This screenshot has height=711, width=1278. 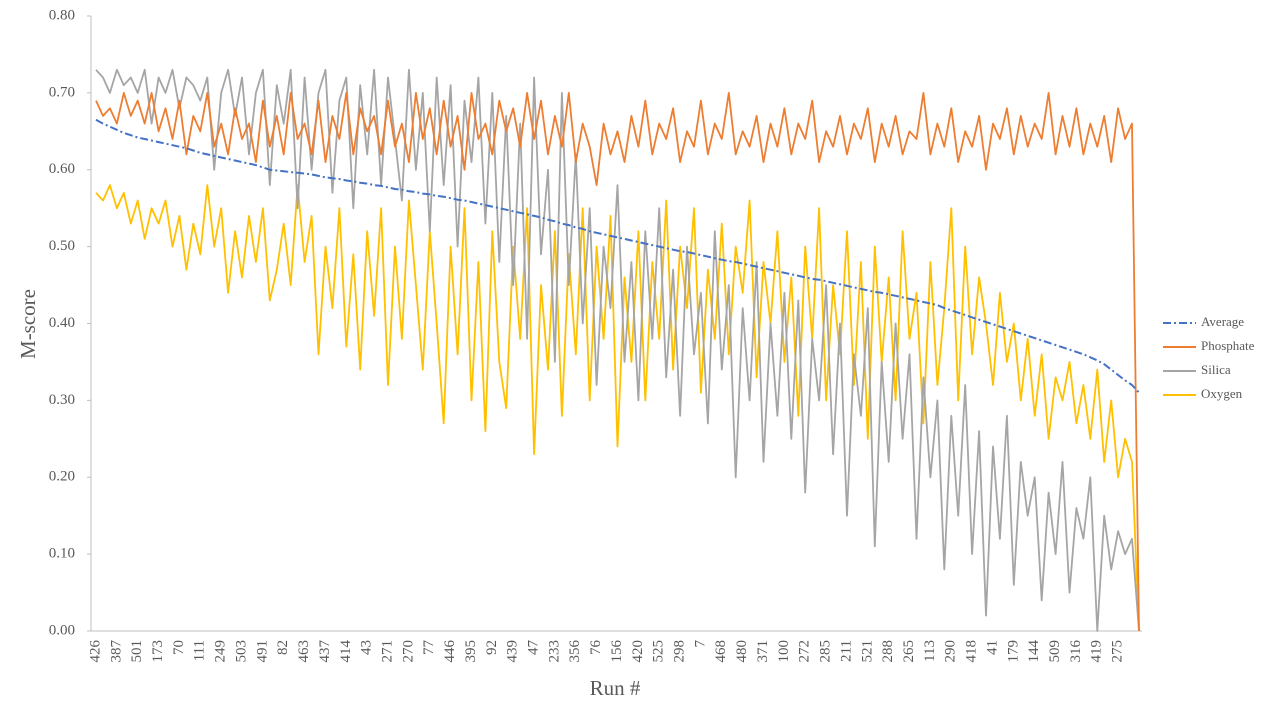 I want to click on x-tick-label: 47, so click(x=533, y=648).